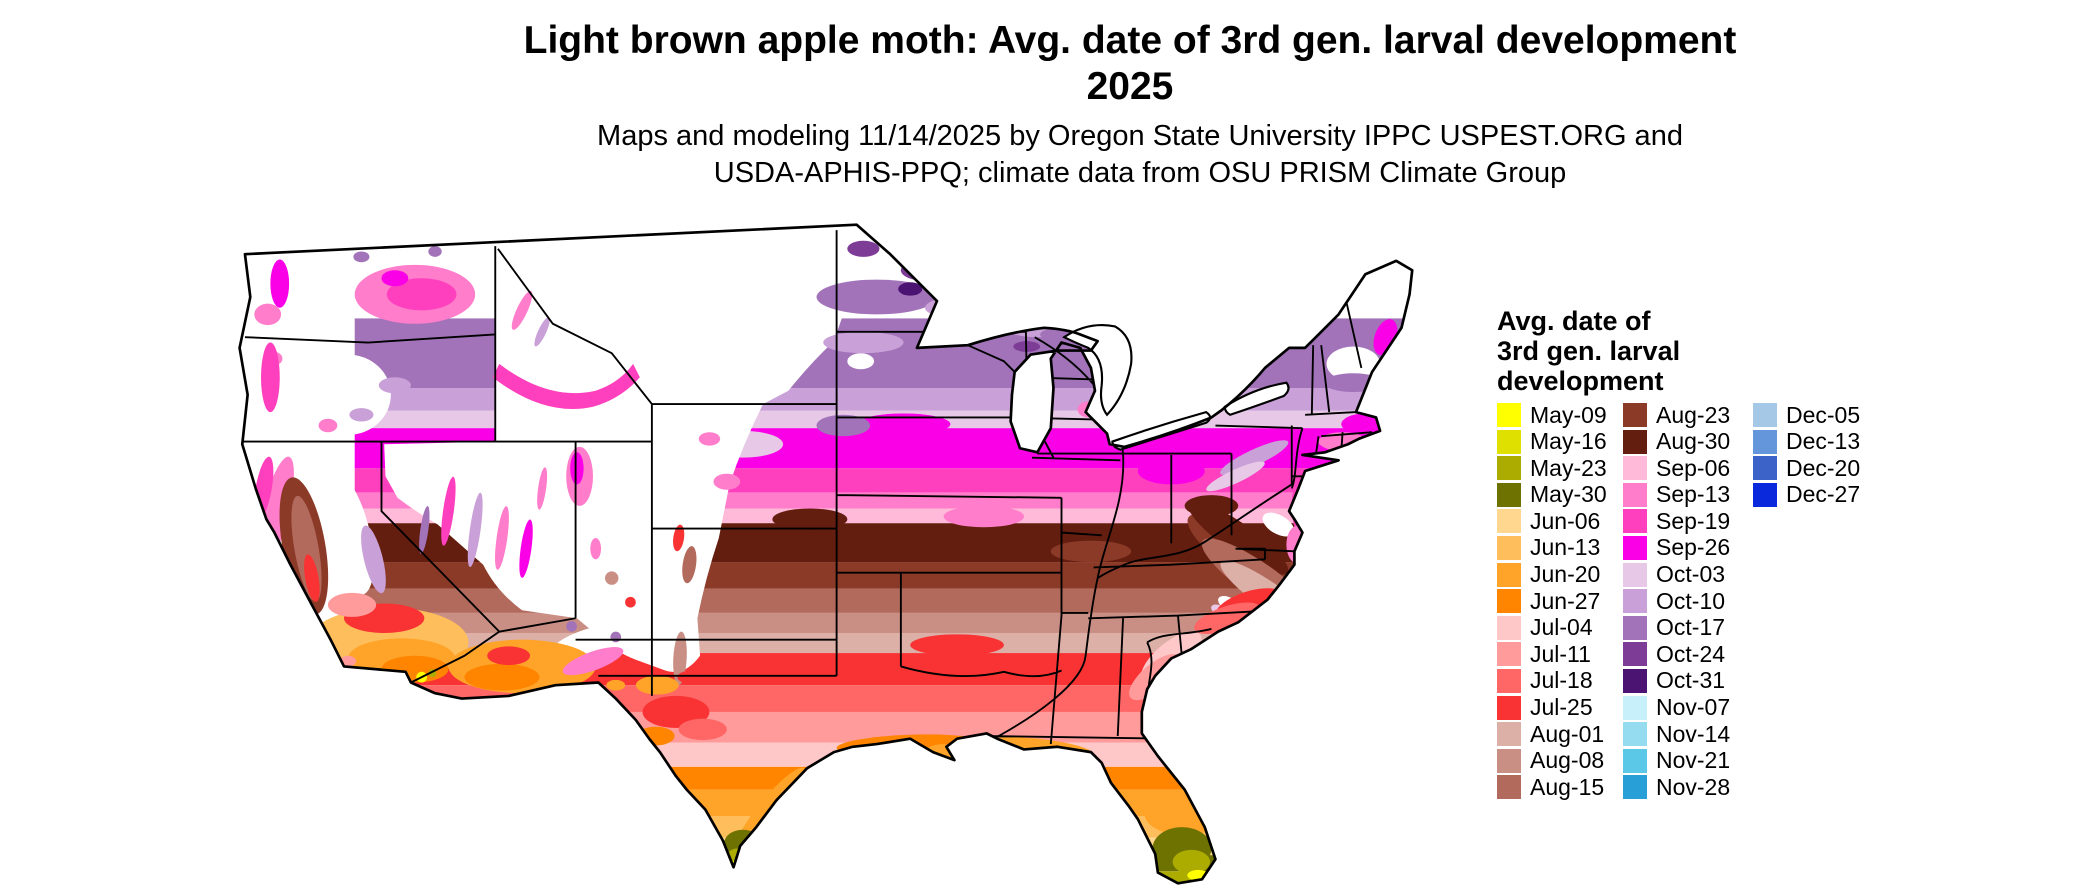  What do you see at coordinates (1565, 520) in the screenshot?
I see `legend-label: Jun-06` at bounding box center [1565, 520].